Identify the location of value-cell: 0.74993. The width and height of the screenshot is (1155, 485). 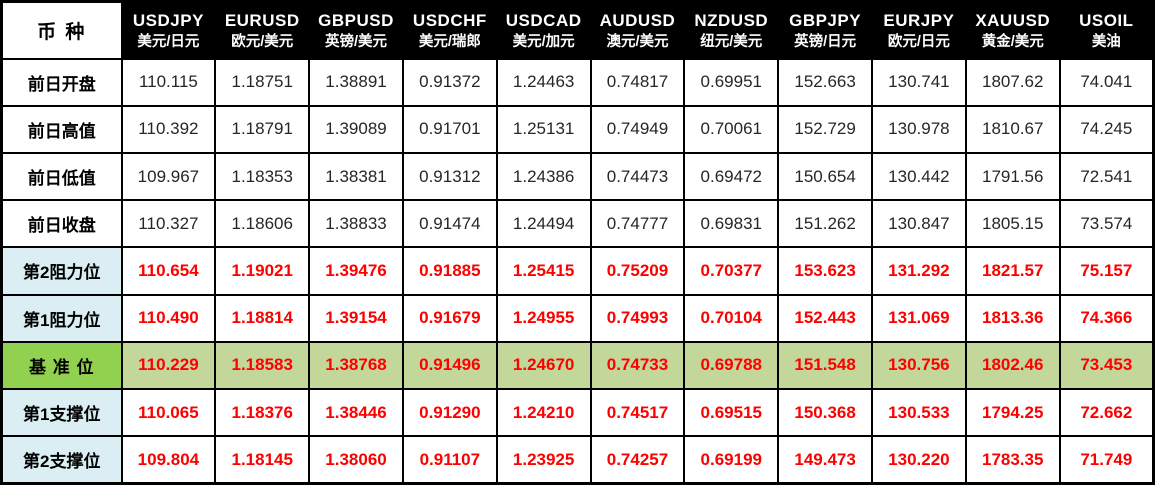
(637, 318).